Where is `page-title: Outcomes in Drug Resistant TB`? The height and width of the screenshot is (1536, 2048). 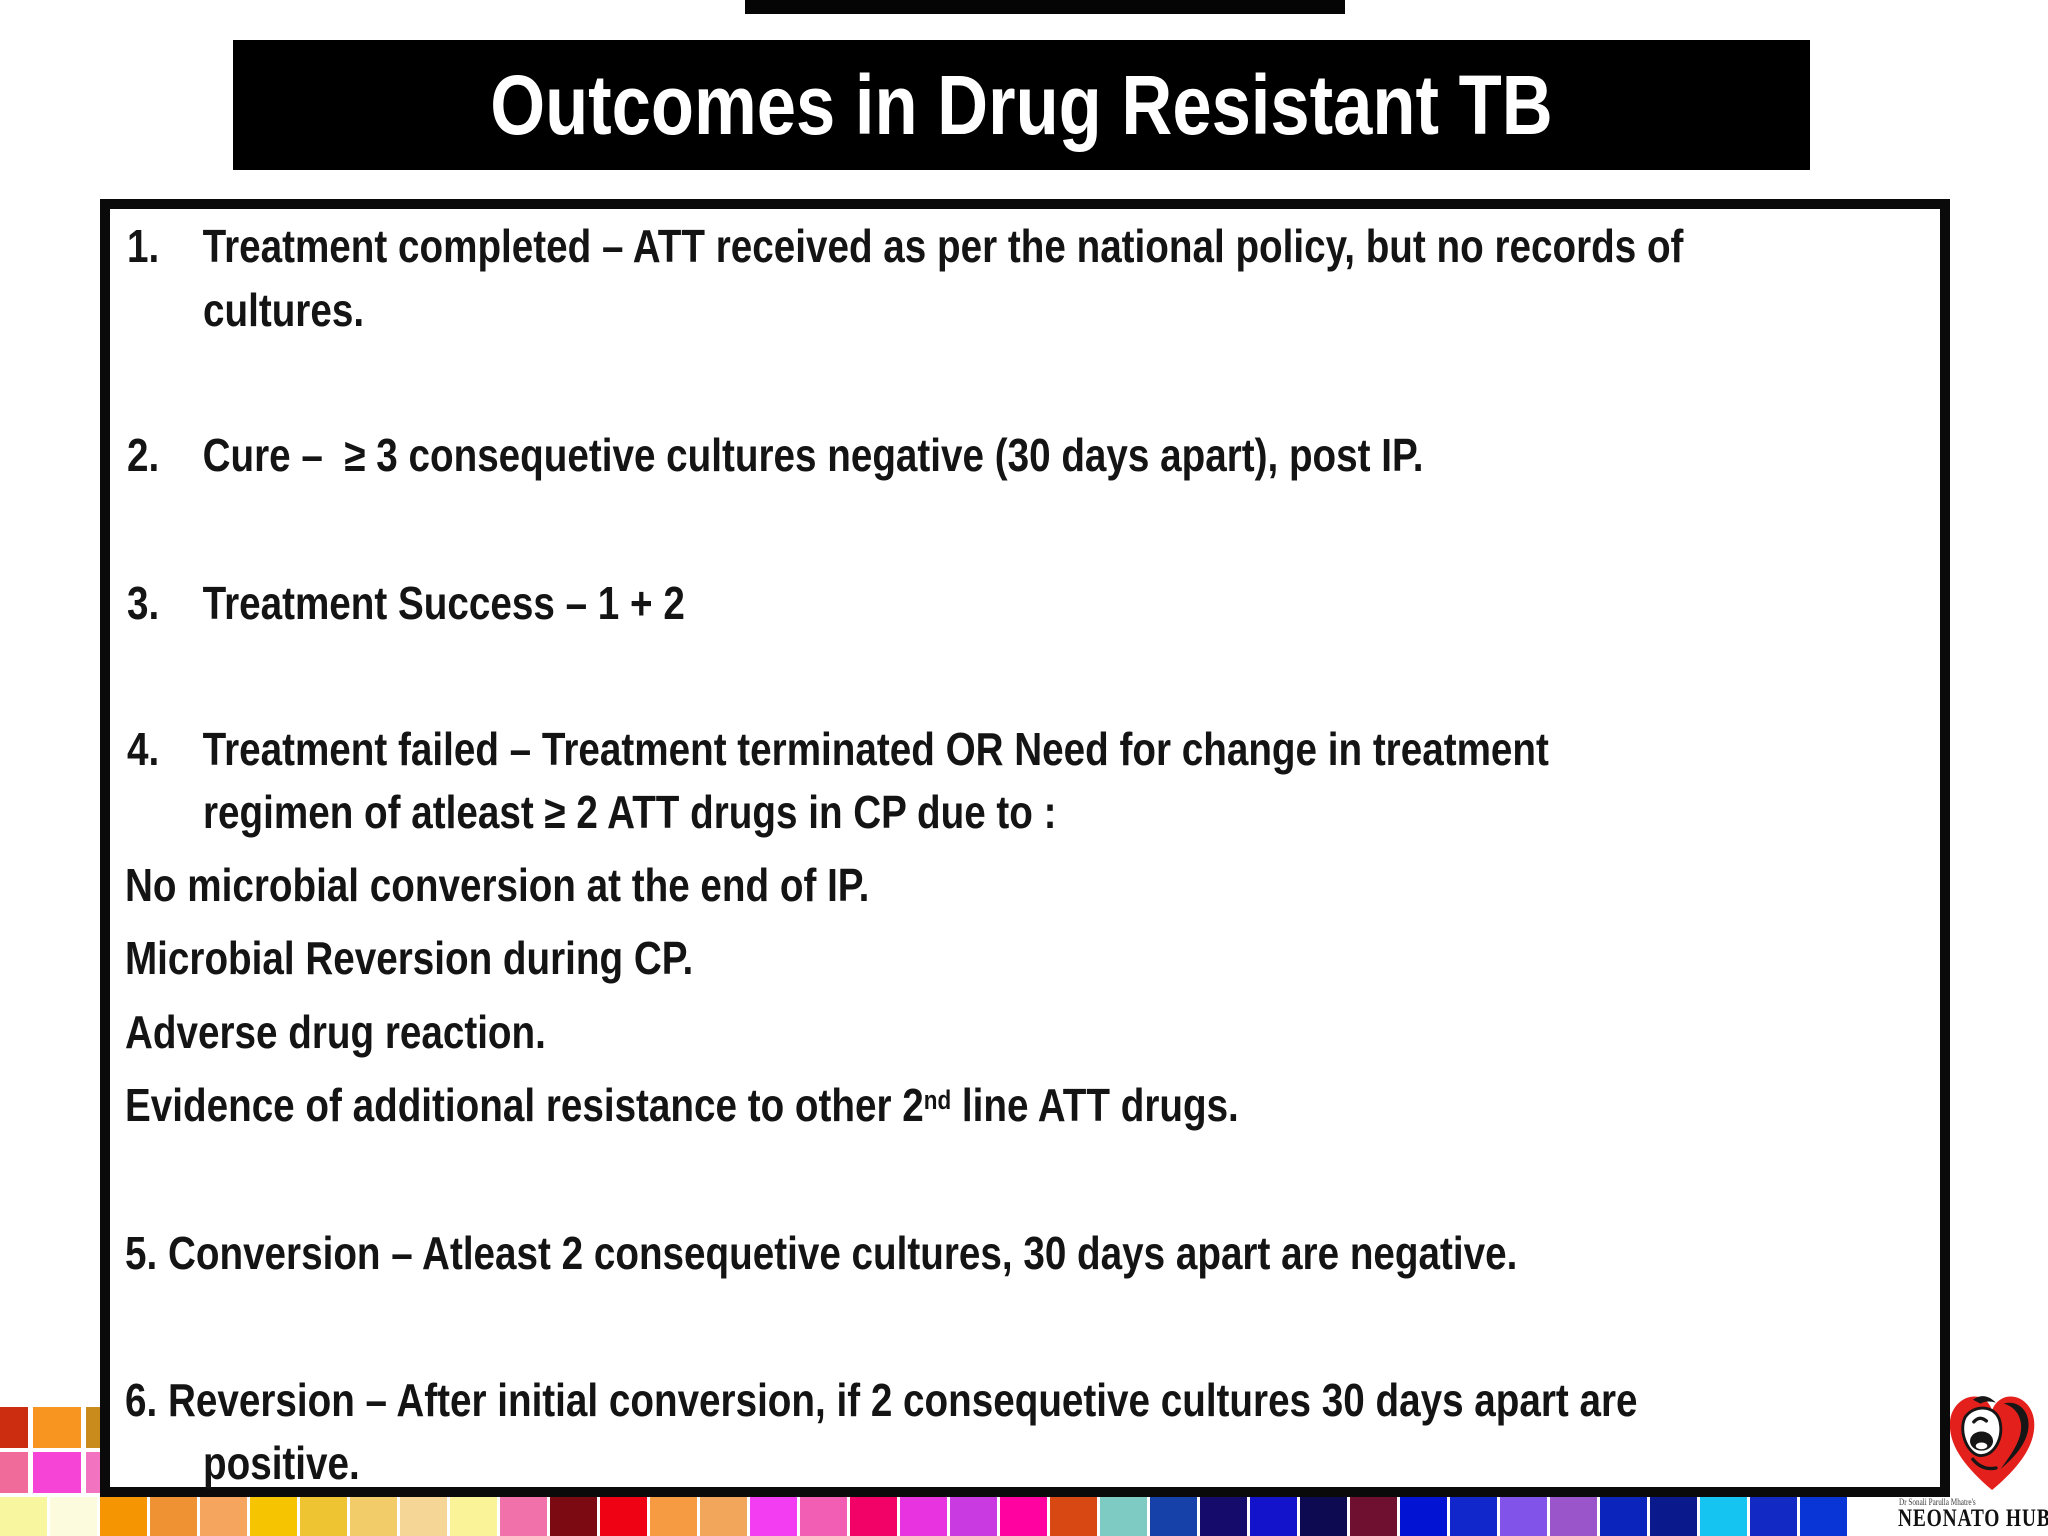
page-title: Outcomes in Drug Resistant TB is located at coordinates (1021, 104).